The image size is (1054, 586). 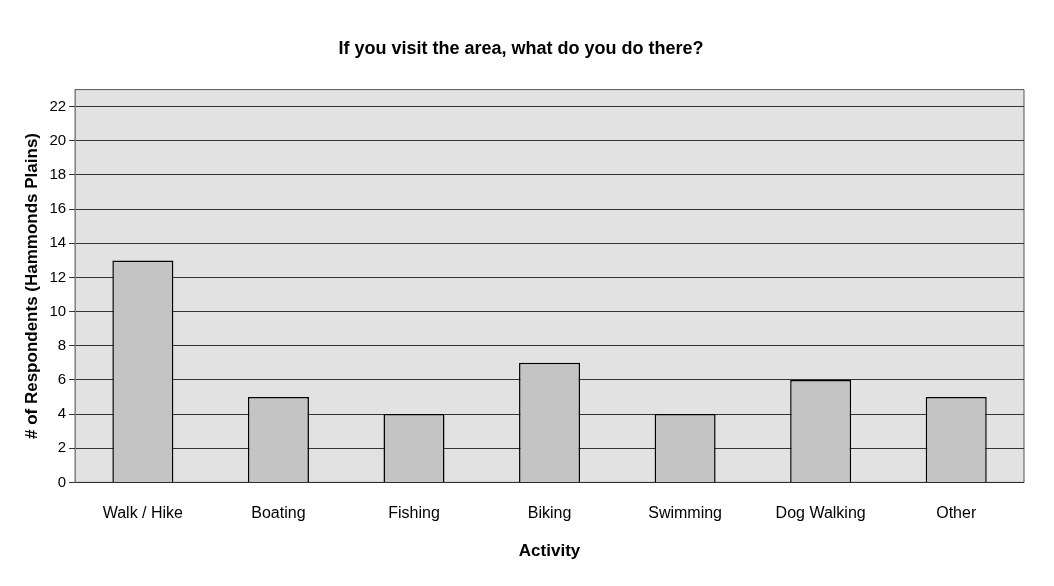 I want to click on y-tick-label: 14, so click(x=58, y=242).